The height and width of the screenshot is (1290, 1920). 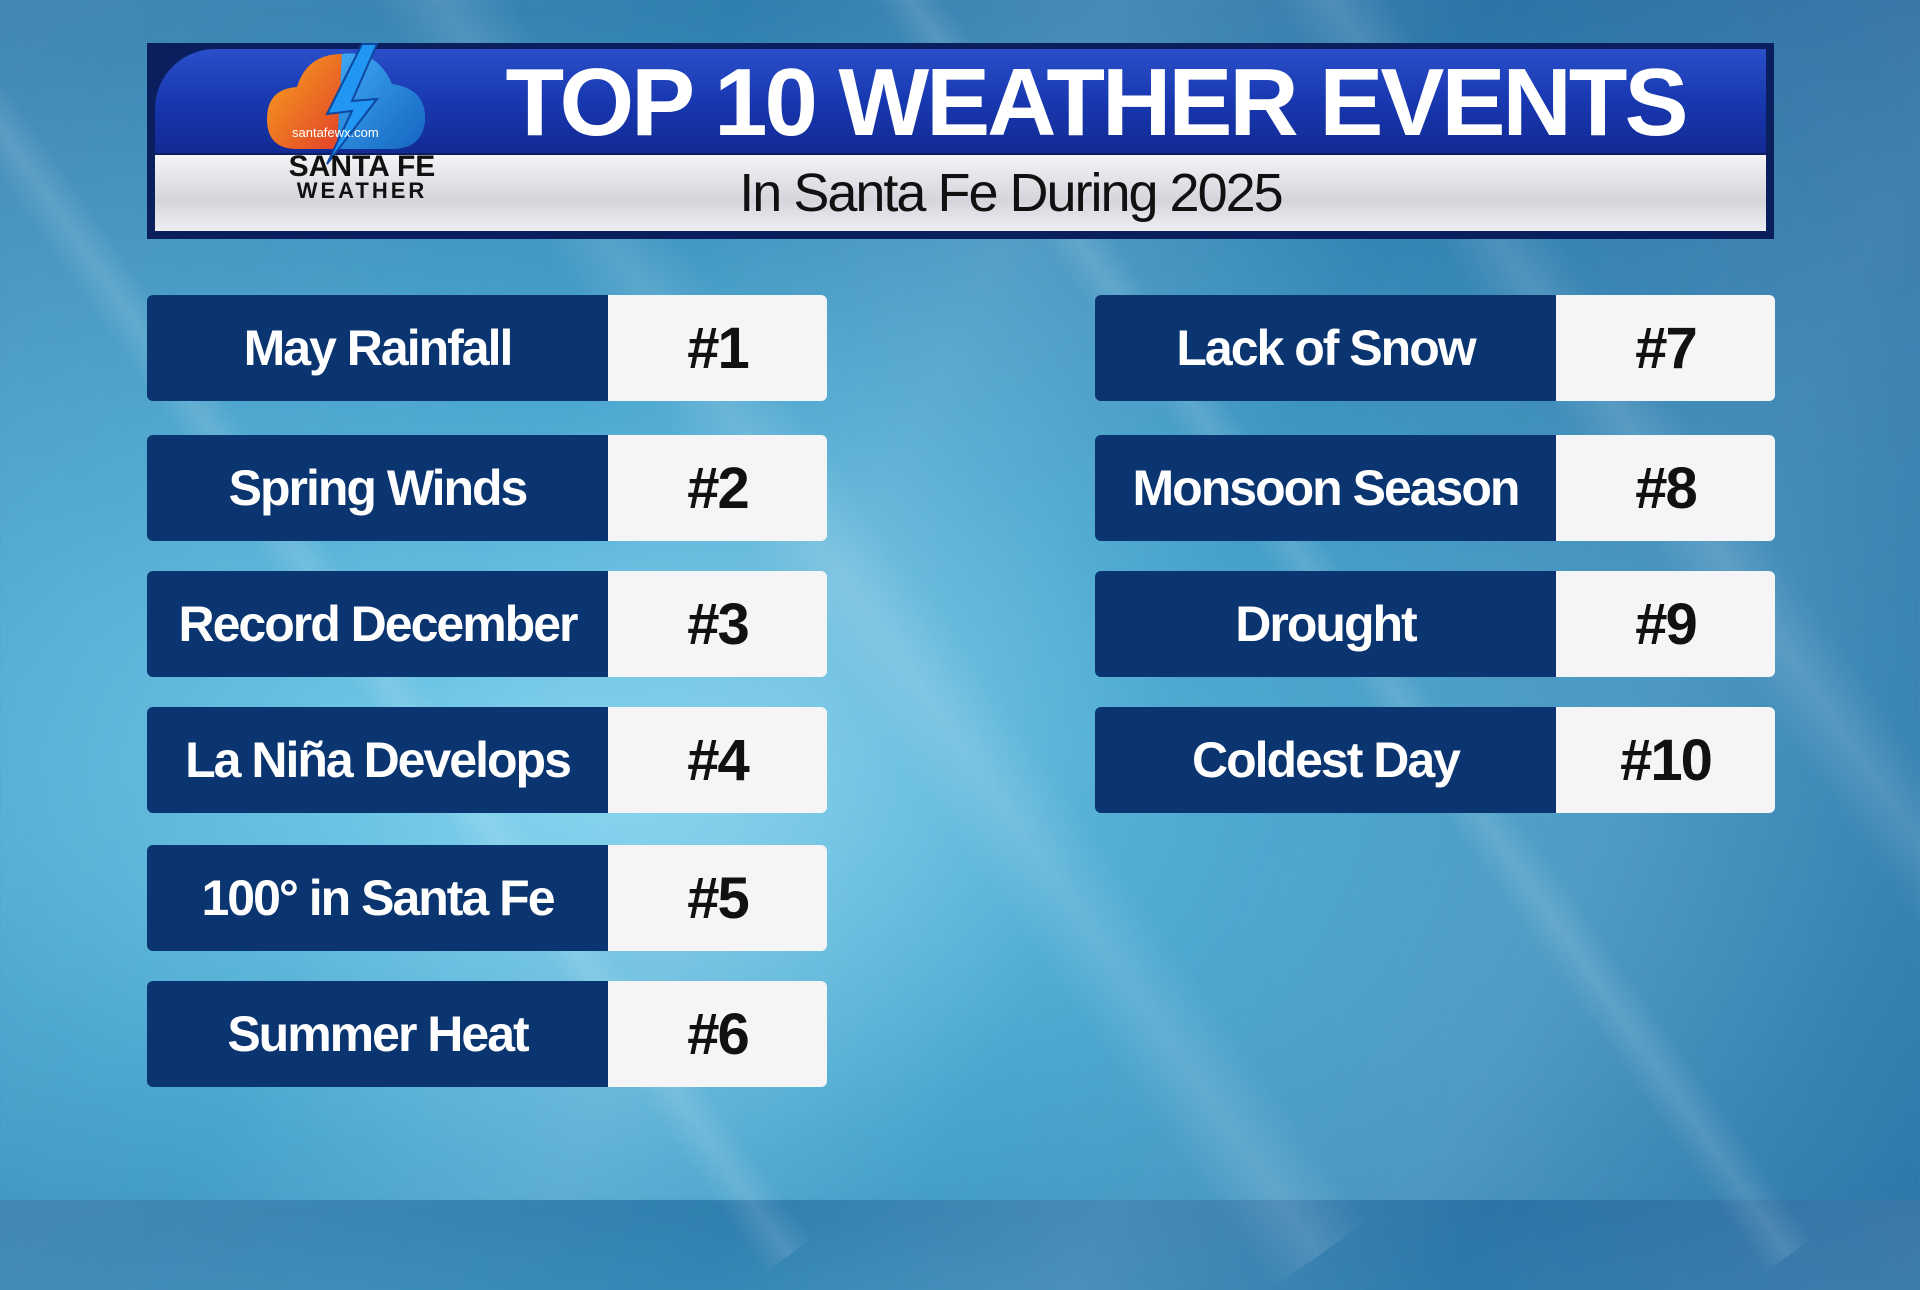 I want to click on page-title: TOP 10 WEATHER EVENTS, so click(x=1097, y=102).